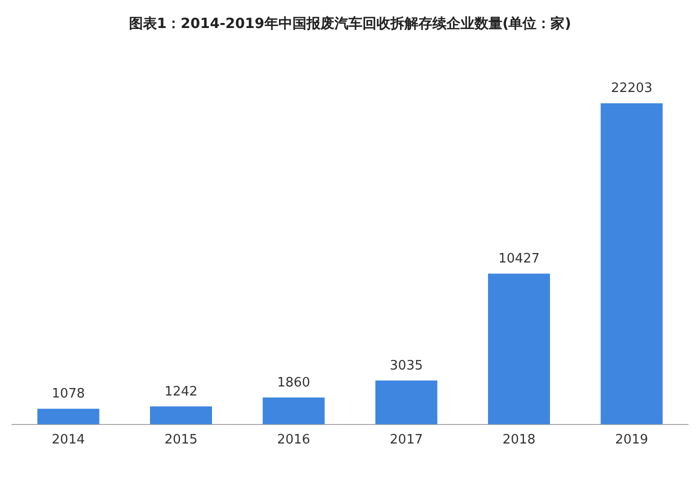 The width and height of the screenshot is (700, 486). Describe the element at coordinates (406, 366) in the screenshot. I see `data-label: 3035` at that location.